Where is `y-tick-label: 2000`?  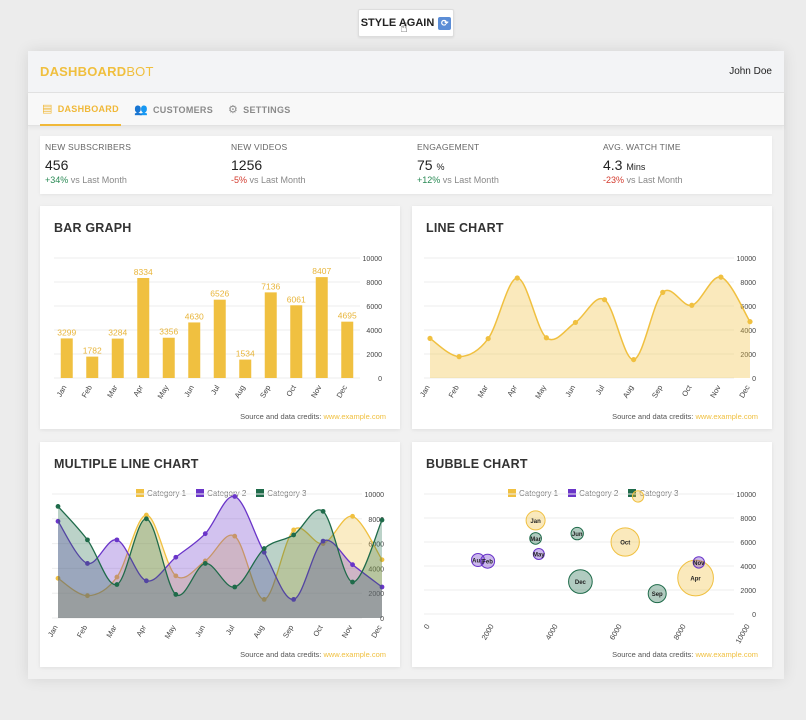 y-tick-label: 2000 is located at coordinates (748, 355).